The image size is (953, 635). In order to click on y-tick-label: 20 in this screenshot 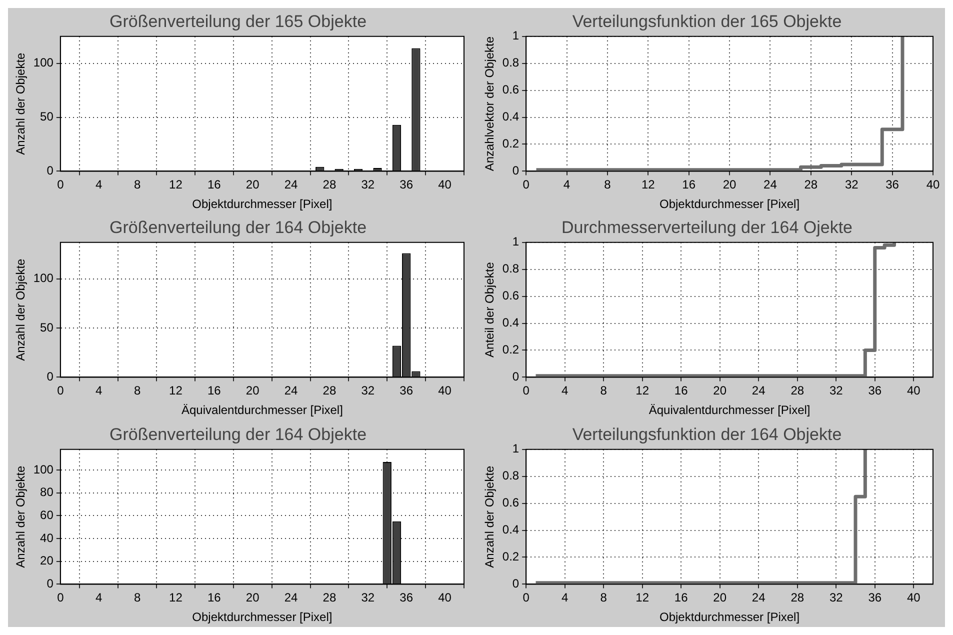, I will do `click(47, 560)`.